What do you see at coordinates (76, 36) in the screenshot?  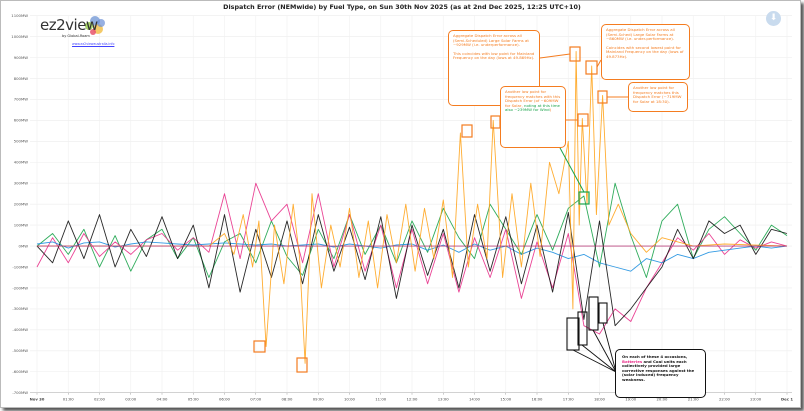 I see `logo-byline: by Global-Roam` at bounding box center [76, 36].